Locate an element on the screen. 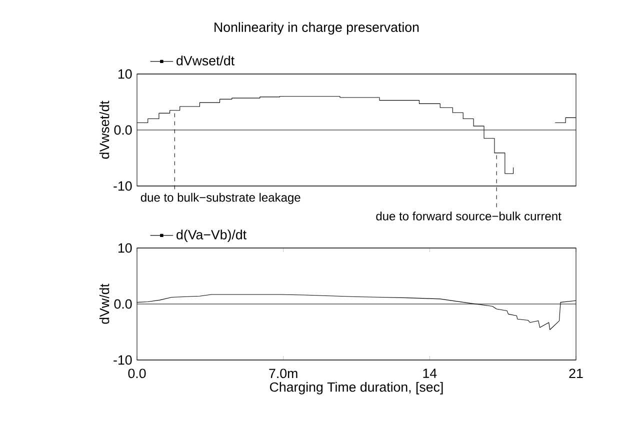 This screenshot has width=633, height=434. x-tick-label: 21 is located at coordinates (576, 373).